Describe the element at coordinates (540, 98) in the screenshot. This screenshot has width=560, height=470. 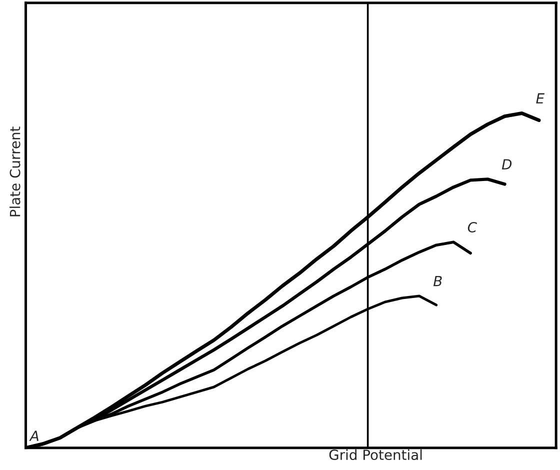
I see `series-label: E` at that location.